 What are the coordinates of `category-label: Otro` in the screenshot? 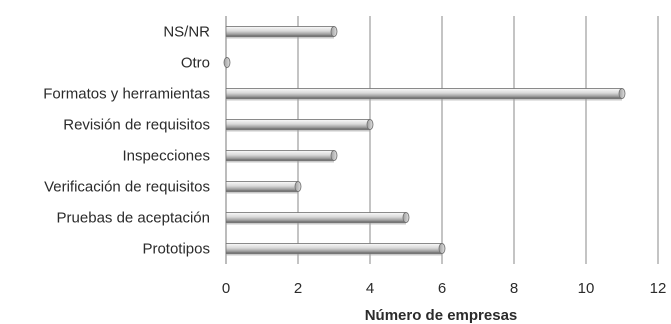 It's located at (195, 63).